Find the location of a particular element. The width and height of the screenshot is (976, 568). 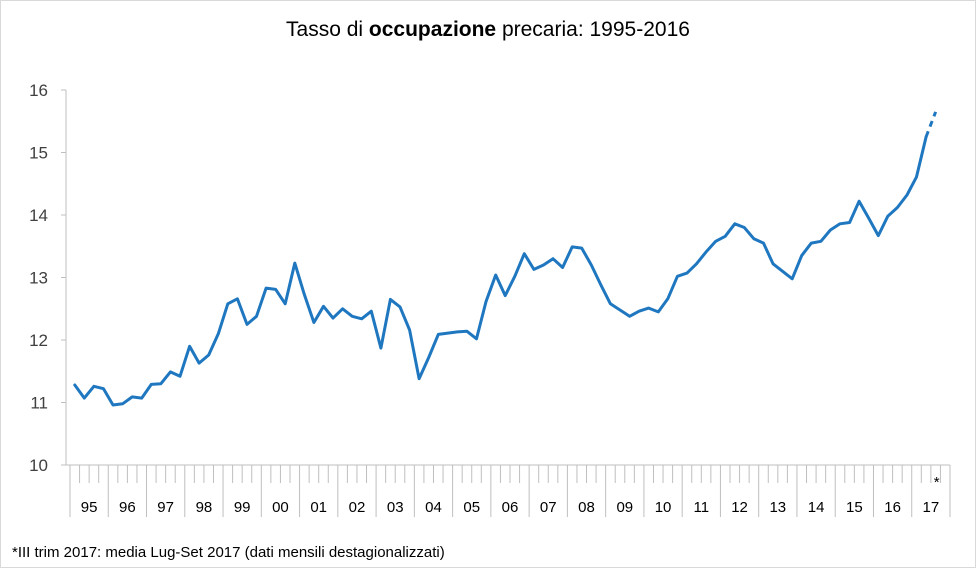

chart-title: Tasso di occupazione precaria: 1995-2016 is located at coordinates (488, 30).